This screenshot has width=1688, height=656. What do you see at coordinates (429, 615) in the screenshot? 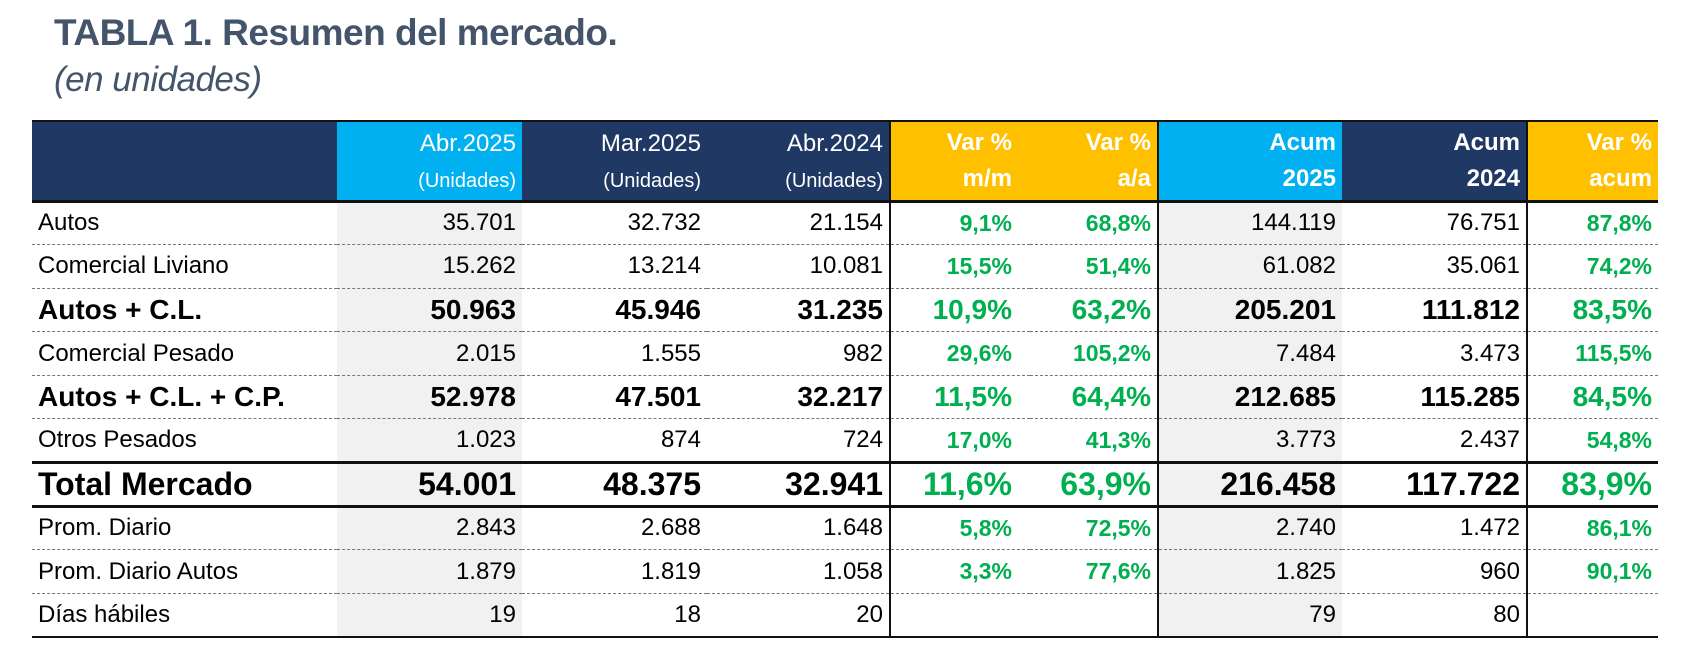
I see `cell-abr2025: 19` at bounding box center [429, 615].